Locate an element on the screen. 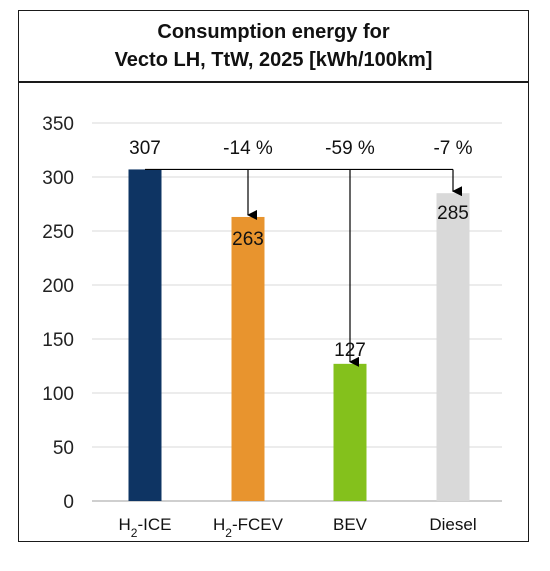 This screenshot has height=571, width=550. y-tick-label: 300 is located at coordinates (58, 178).